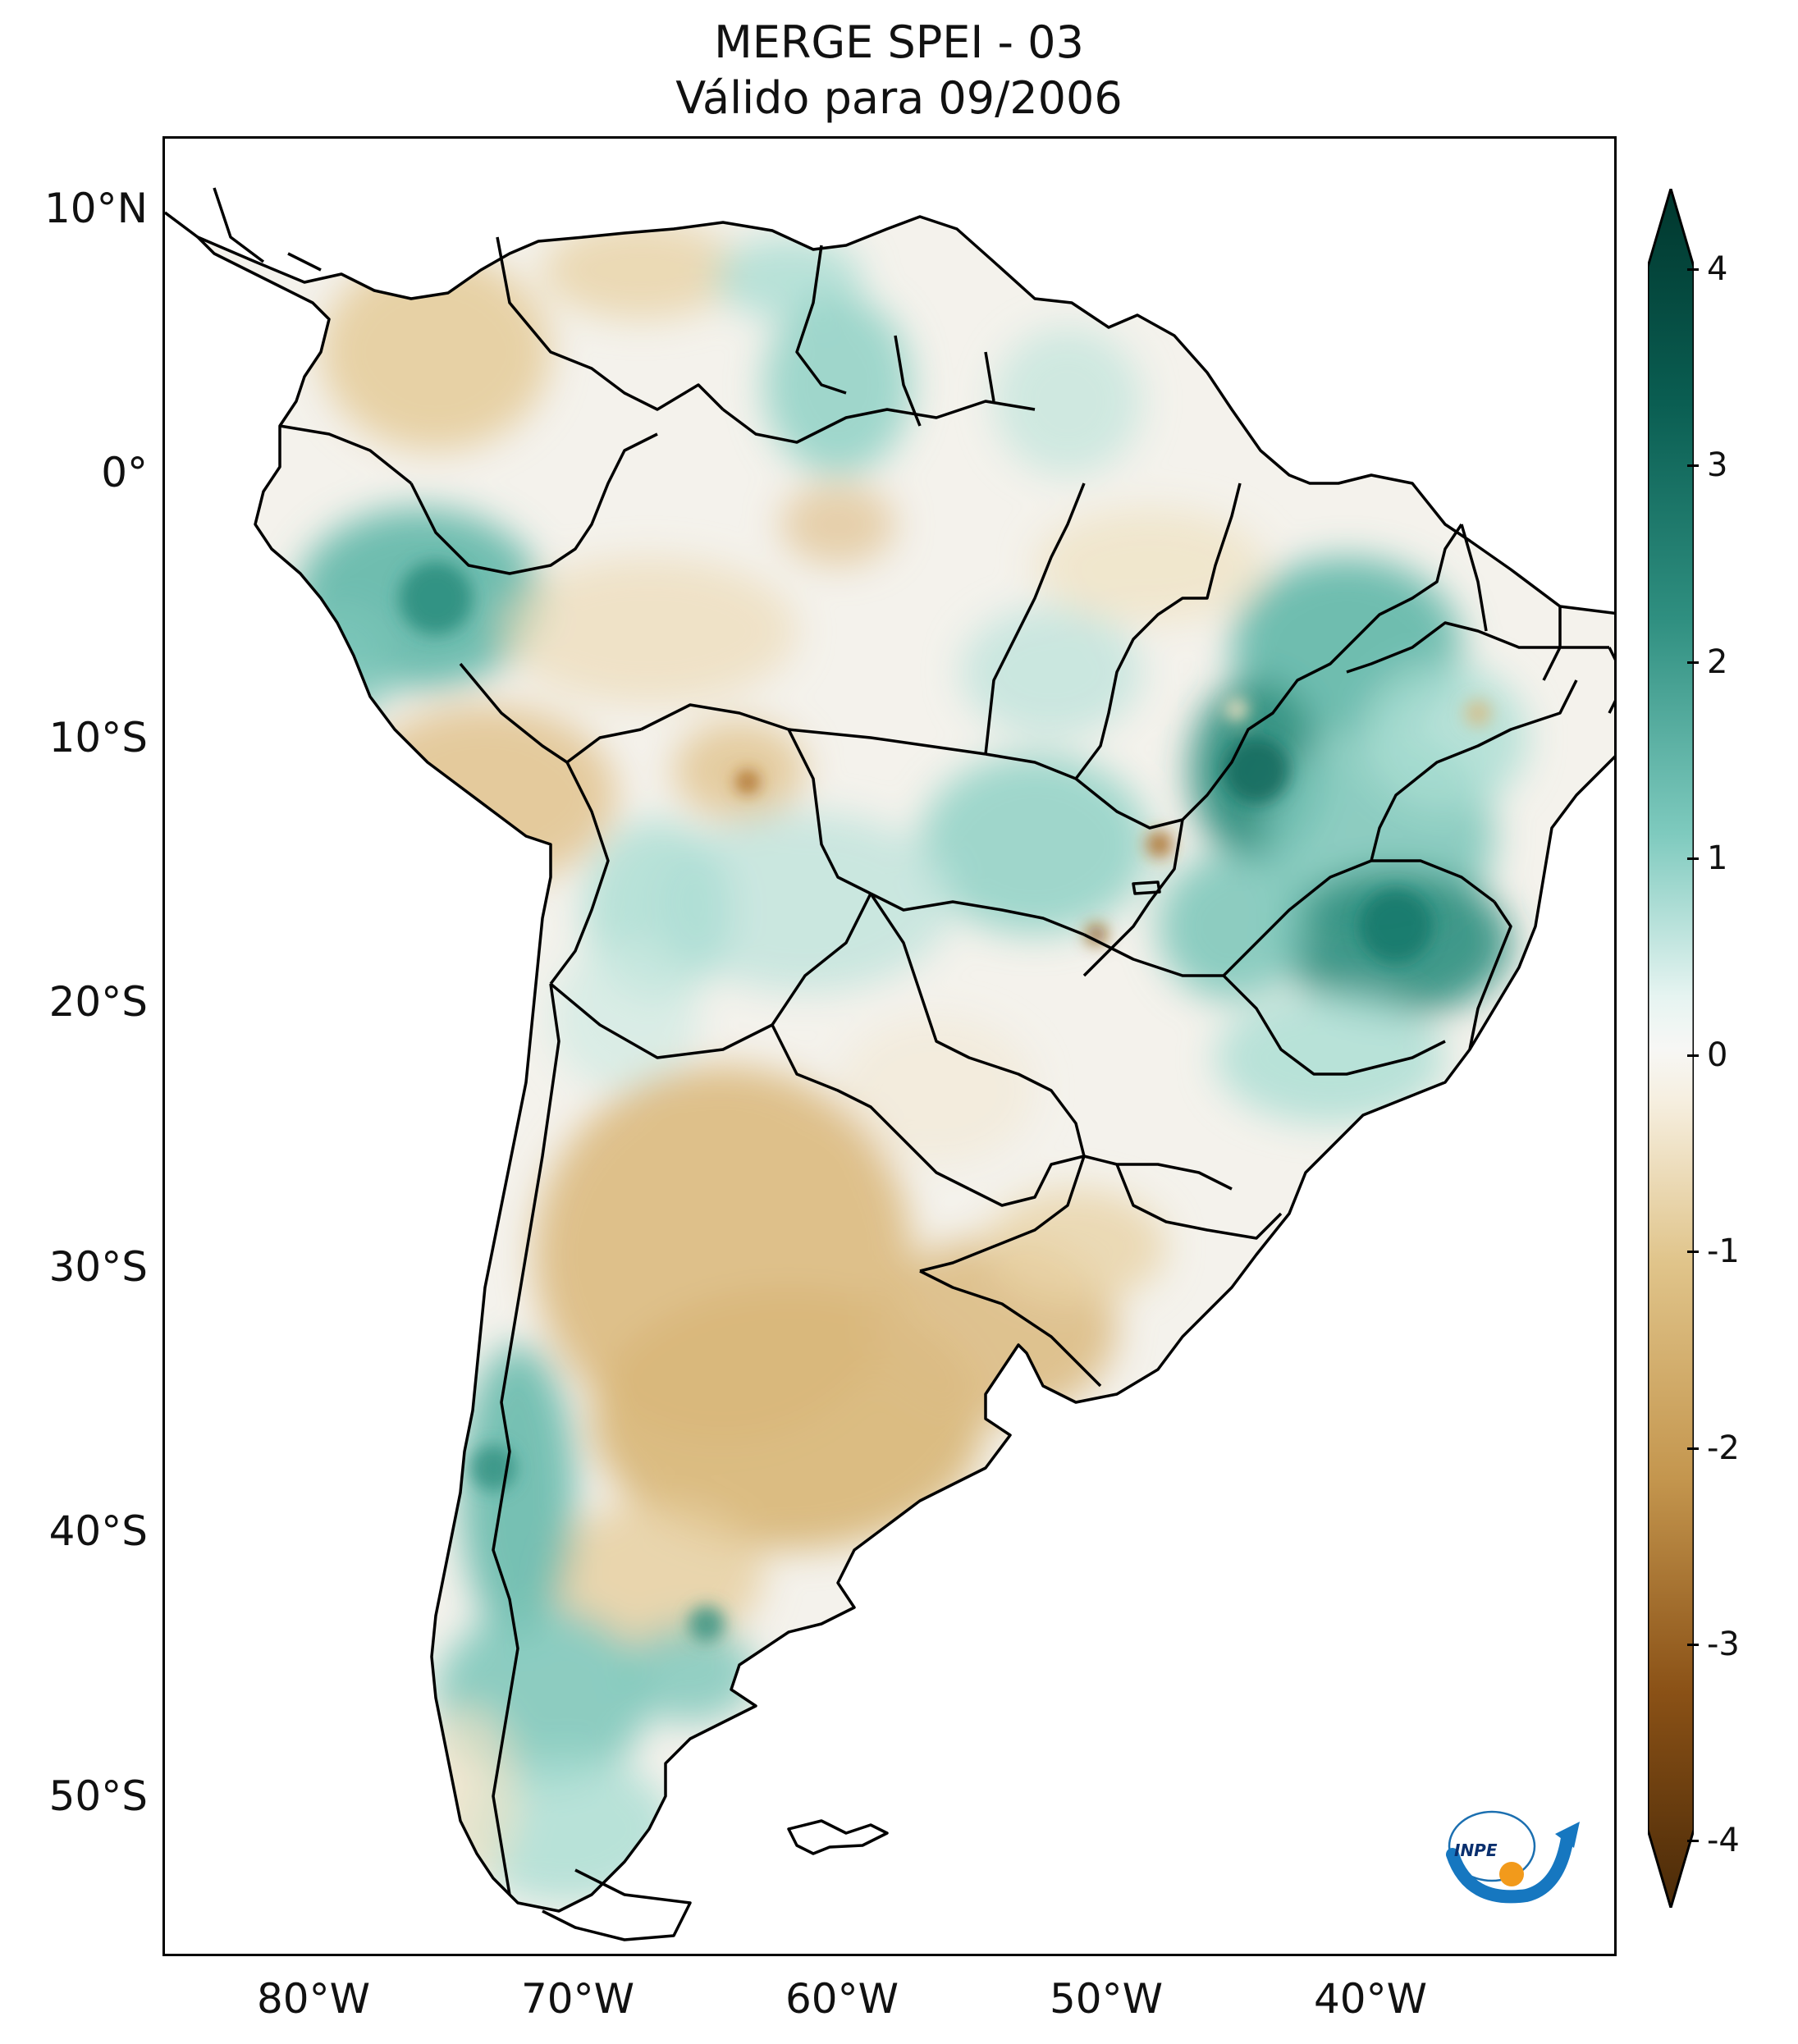 This screenshot has height=2044, width=1798. Describe the element at coordinates (1693, 1645) in the screenshot. I see `colorbar-tick-neg3` at that location.